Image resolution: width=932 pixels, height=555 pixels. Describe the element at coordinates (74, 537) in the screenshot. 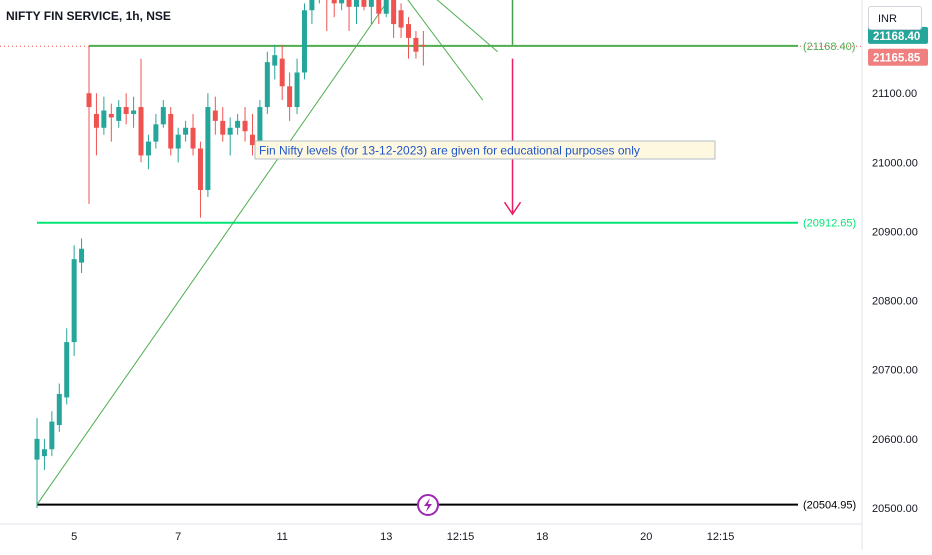

I see `time-tick-label: 5` at that location.